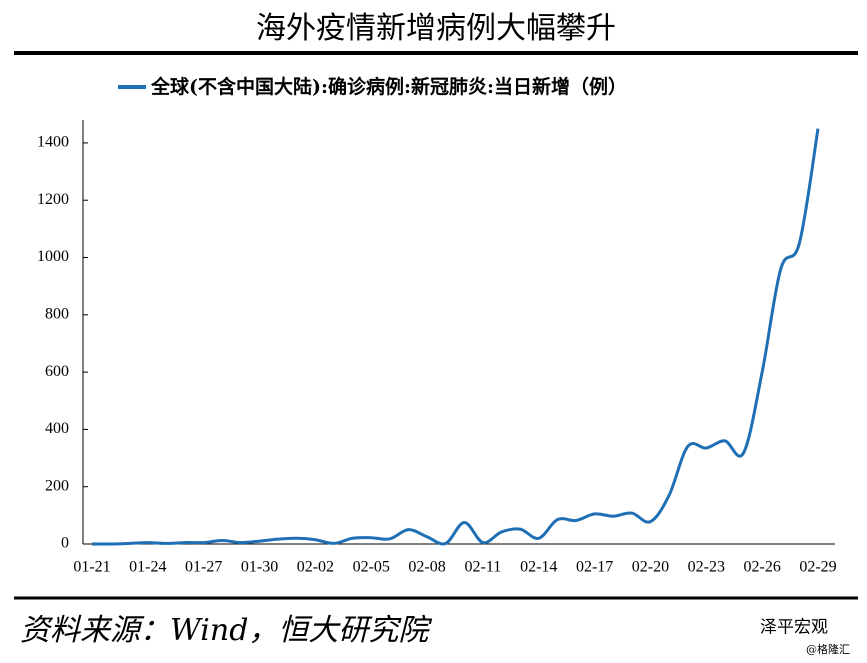 This screenshot has width=867, height=663. I want to click on credit: @格隆汇, so click(828, 649).